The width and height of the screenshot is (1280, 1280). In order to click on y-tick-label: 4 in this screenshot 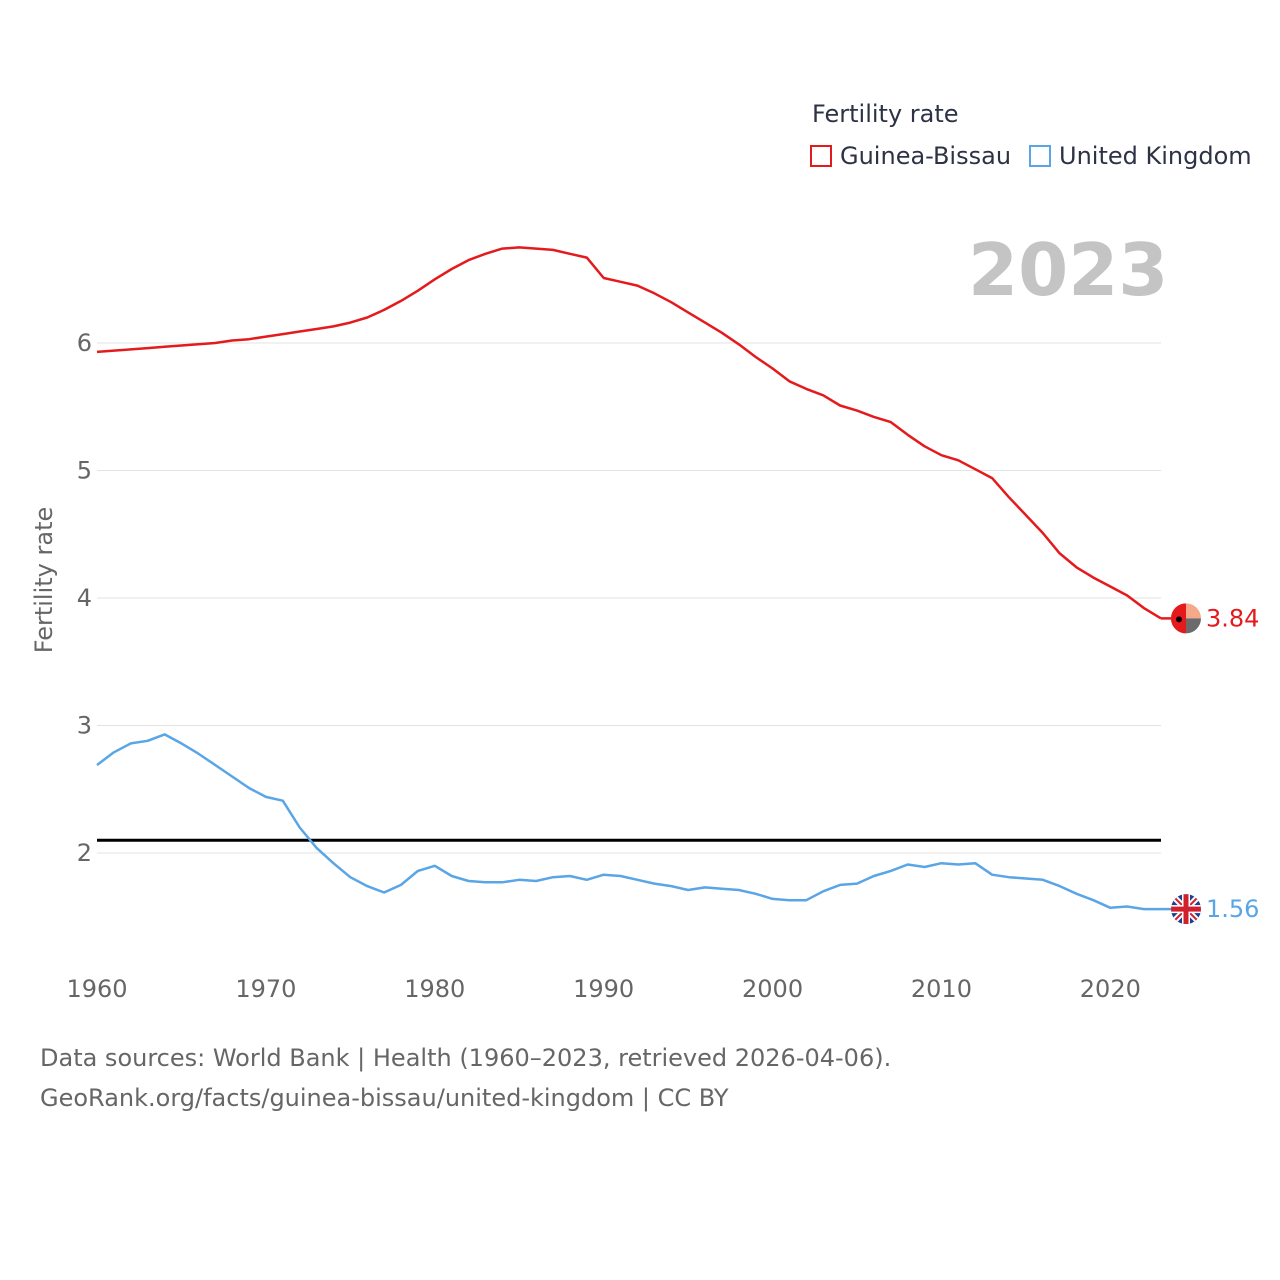, I will do `click(84, 598)`.